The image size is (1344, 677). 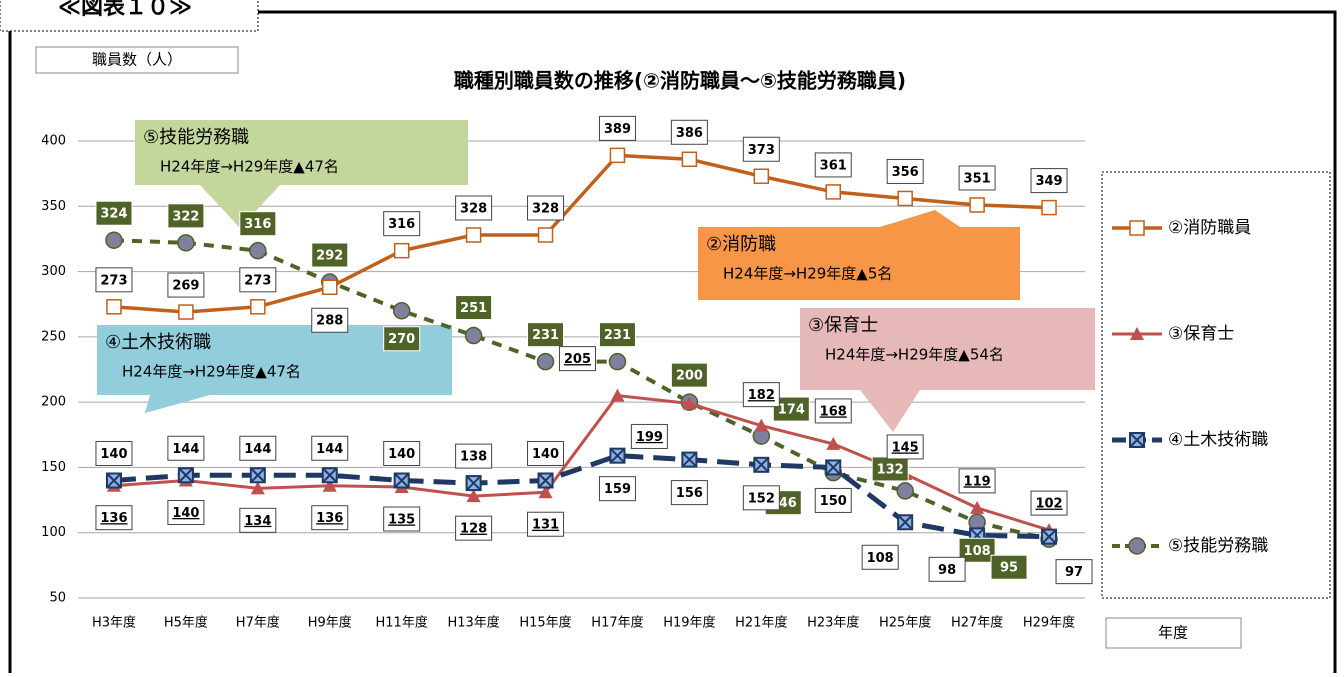 I want to click on data-label: 156, so click(x=689, y=493).